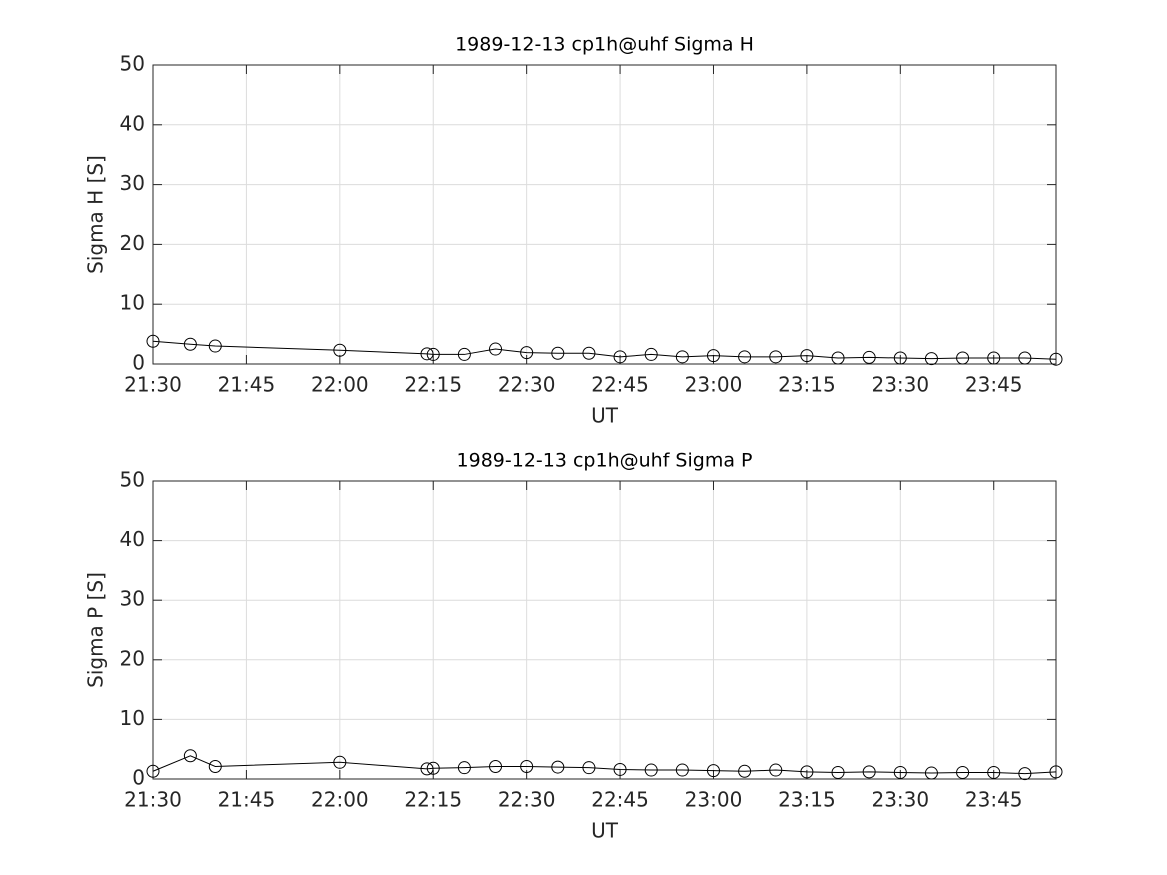  Describe the element at coordinates (605, 461) in the screenshot. I see `chart-title: 1989-12-13 cp1h@uhf Sigma P` at that location.